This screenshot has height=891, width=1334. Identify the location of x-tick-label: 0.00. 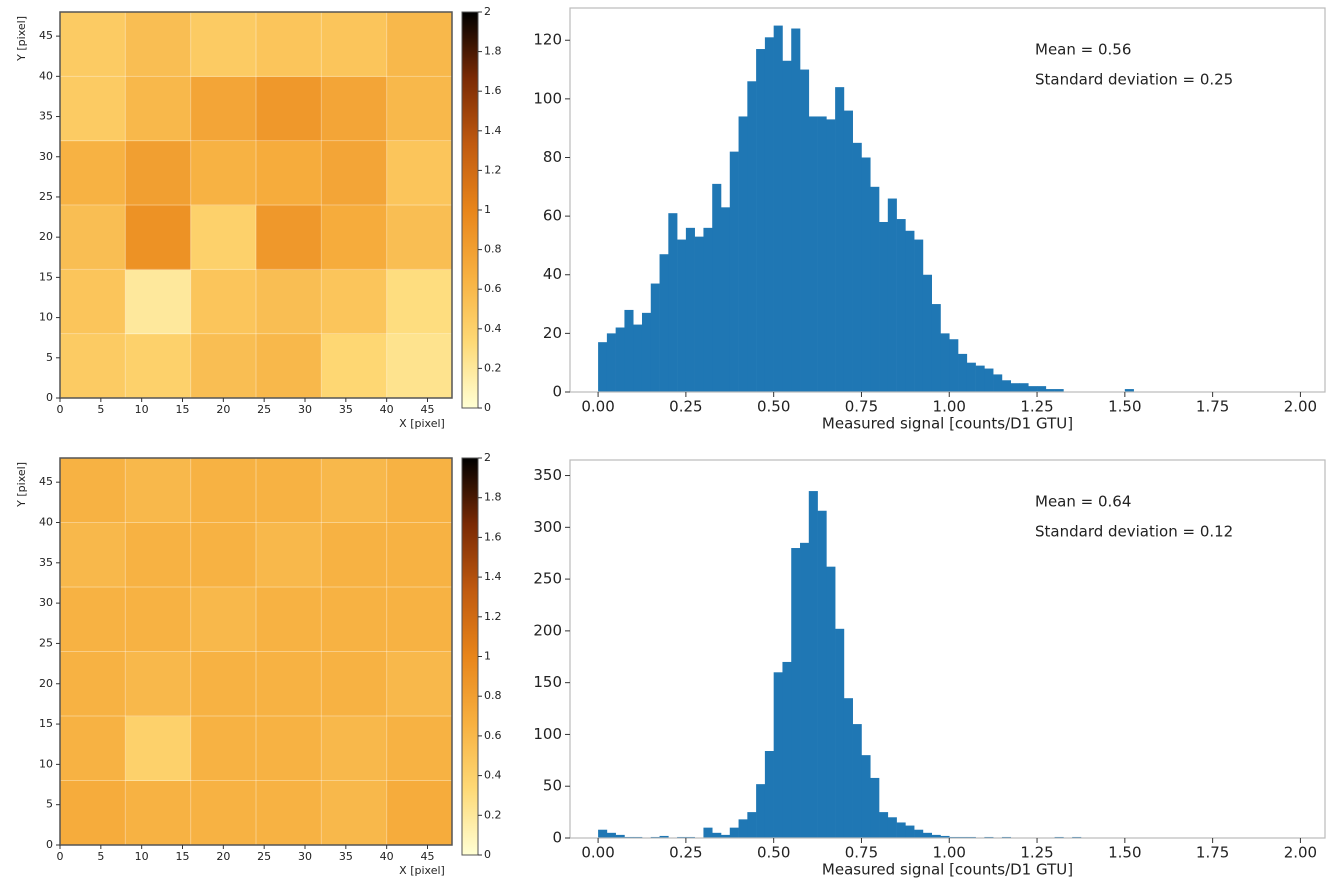
(597, 853).